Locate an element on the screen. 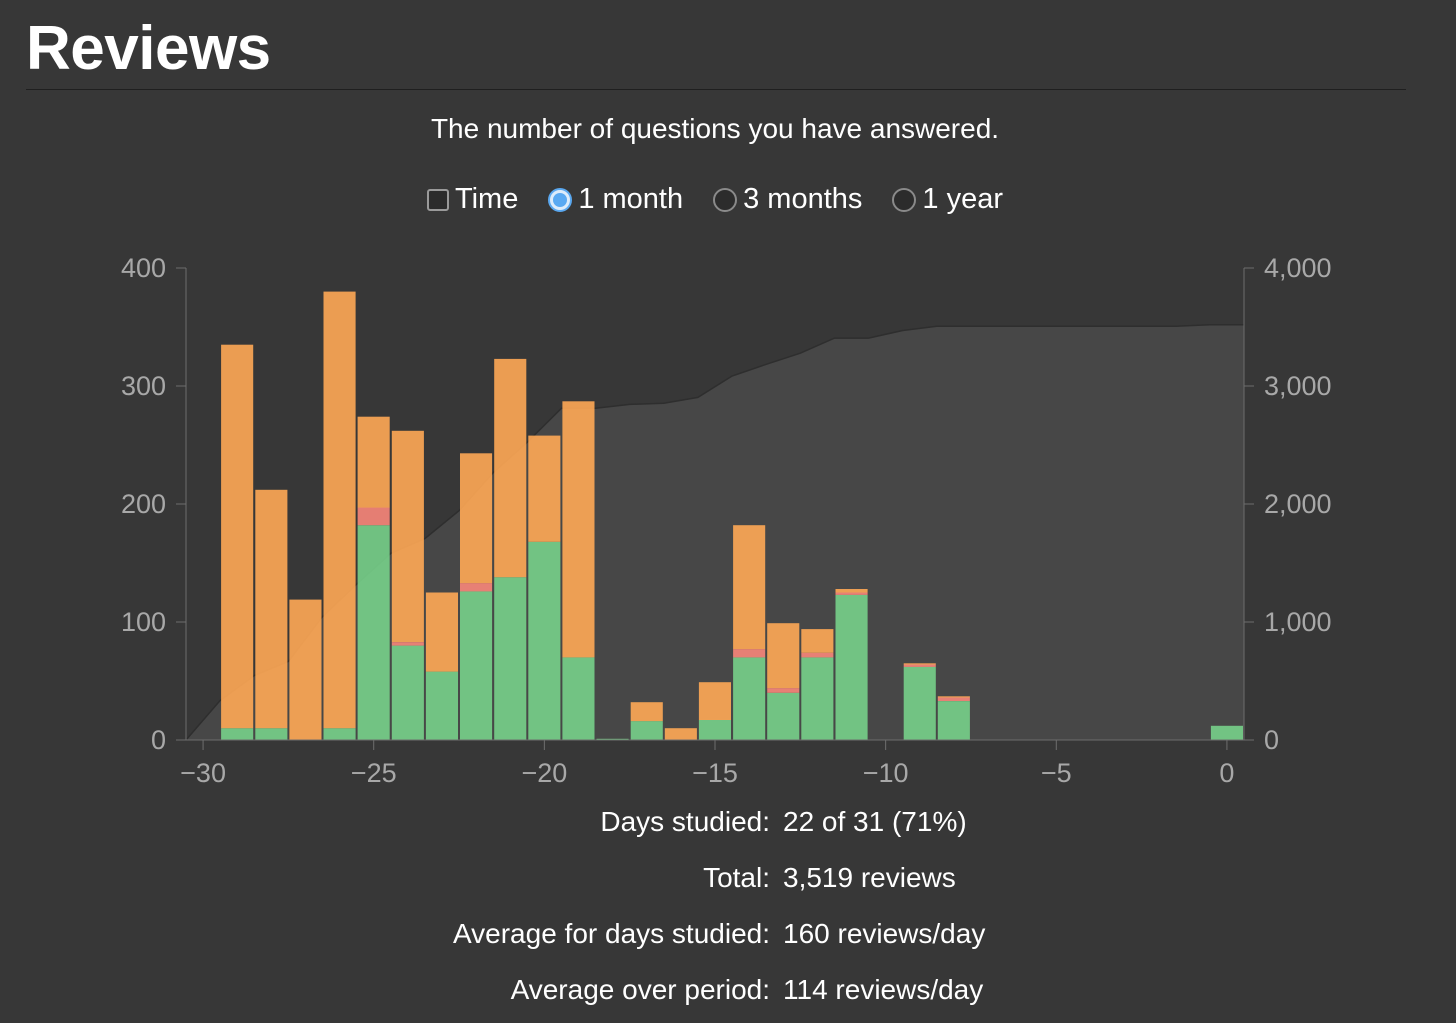 The height and width of the screenshot is (1023, 1456). stat-value: 3,519 reviews is located at coordinates (869, 877).